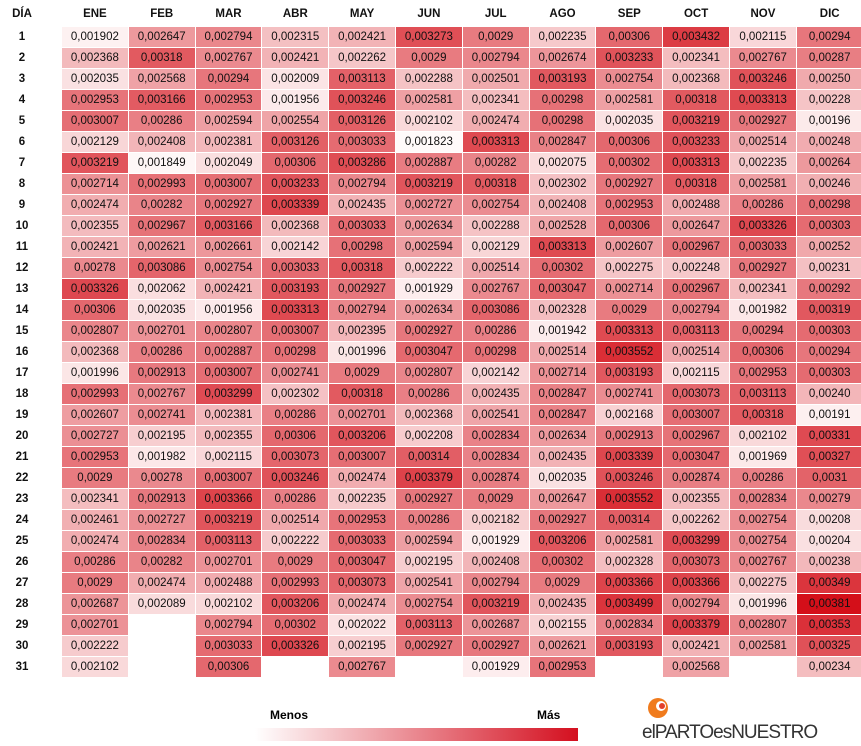 The height and width of the screenshot is (746, 861). What do you see at coordinates (22, 562) in the screenshot?
I see `day-label: 26` at bounding box center [22, 562].